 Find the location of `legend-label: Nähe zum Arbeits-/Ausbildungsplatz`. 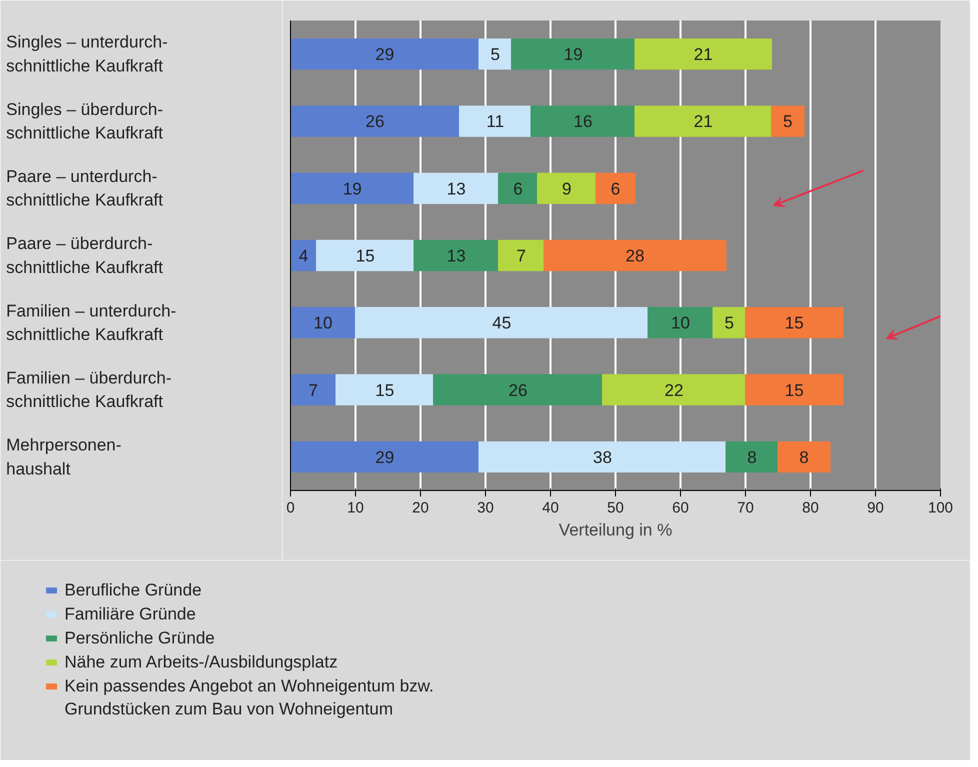

legend-label: Nähe zum Arbeits-/Ausbildungsplatz is located at coordinates (201, 662).